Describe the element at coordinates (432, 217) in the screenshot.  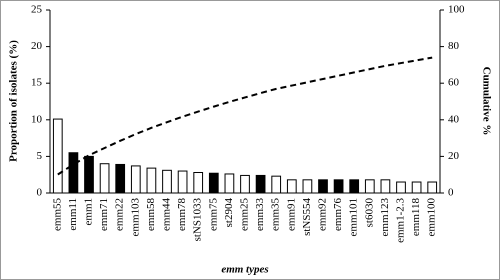
I see `x-tick-label: emm100` at that location.